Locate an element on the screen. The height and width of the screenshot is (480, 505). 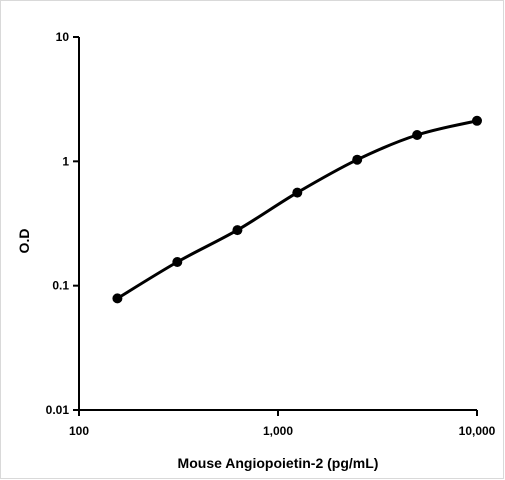
y-axis-title: O.D is located at coordinates (24, 241).